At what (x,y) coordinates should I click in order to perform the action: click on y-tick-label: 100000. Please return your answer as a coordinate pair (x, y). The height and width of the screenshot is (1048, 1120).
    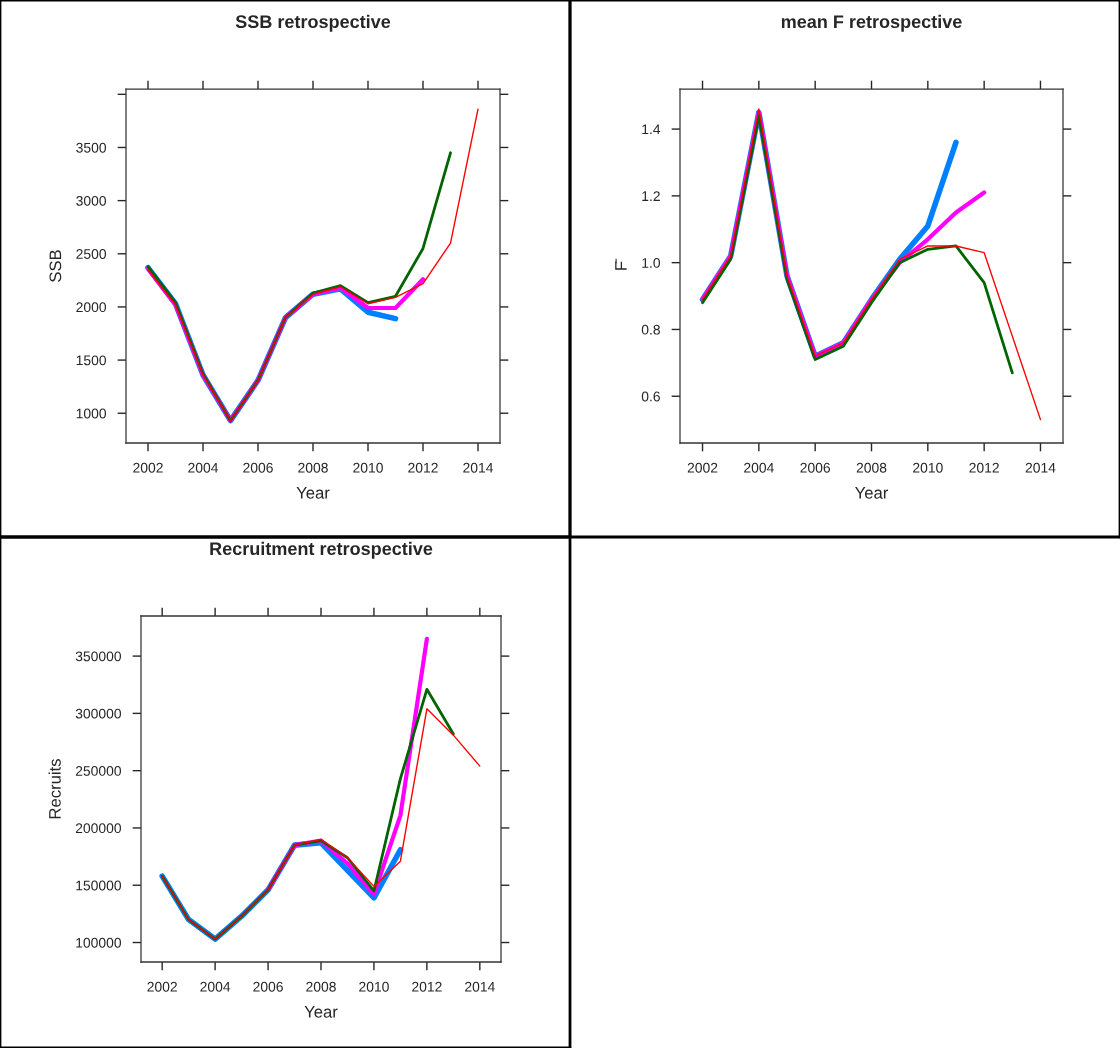
    Looking at the image, I should click on (99, 942).